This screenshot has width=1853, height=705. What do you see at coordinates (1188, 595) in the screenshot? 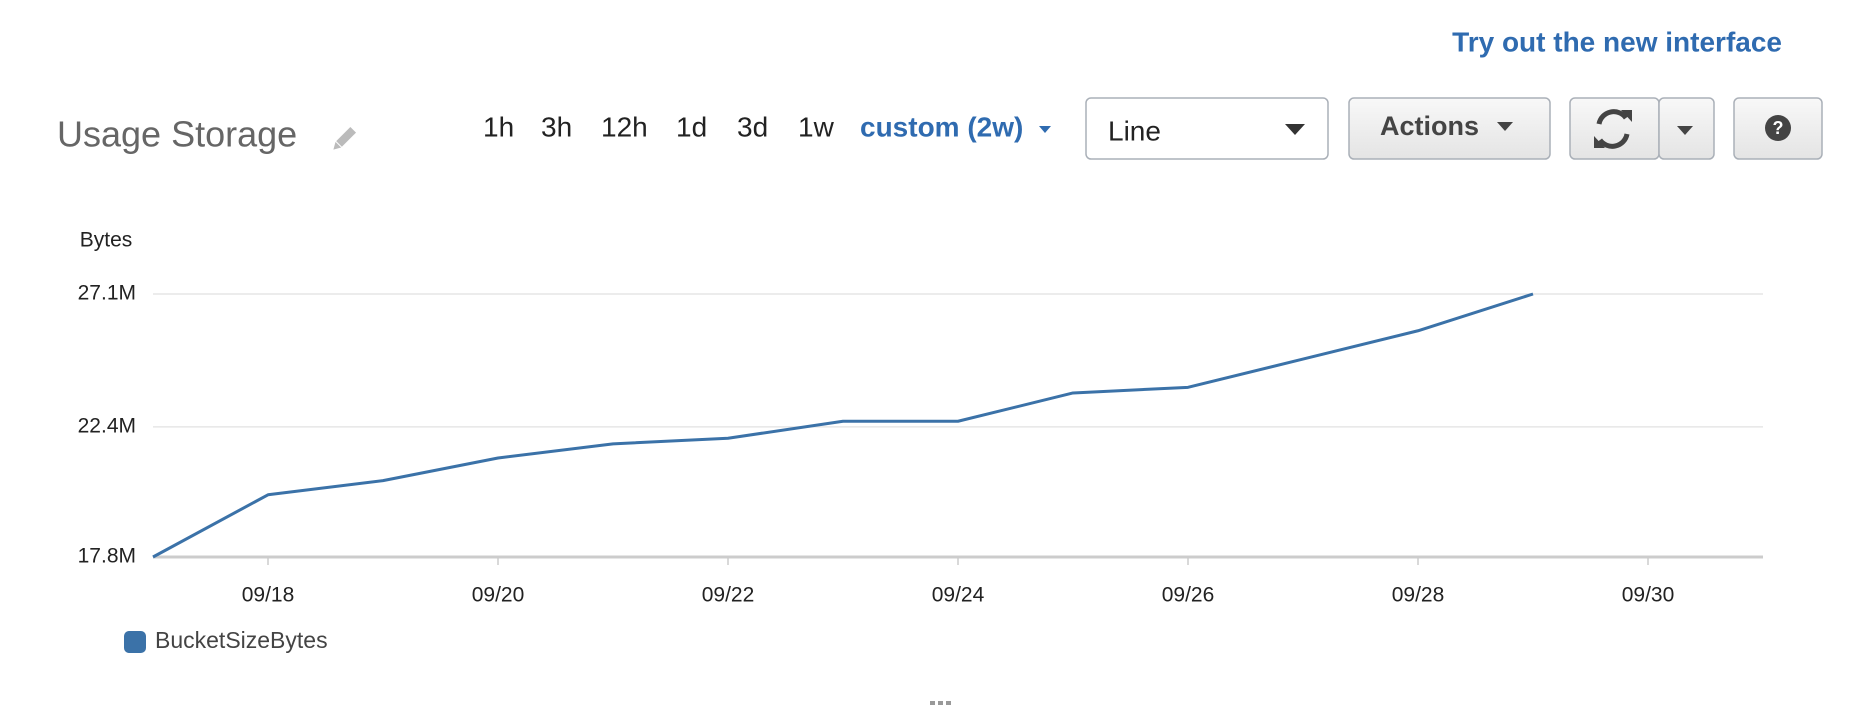
I see `x-tick-label: 09/26` at bounding box center [1188, 595].